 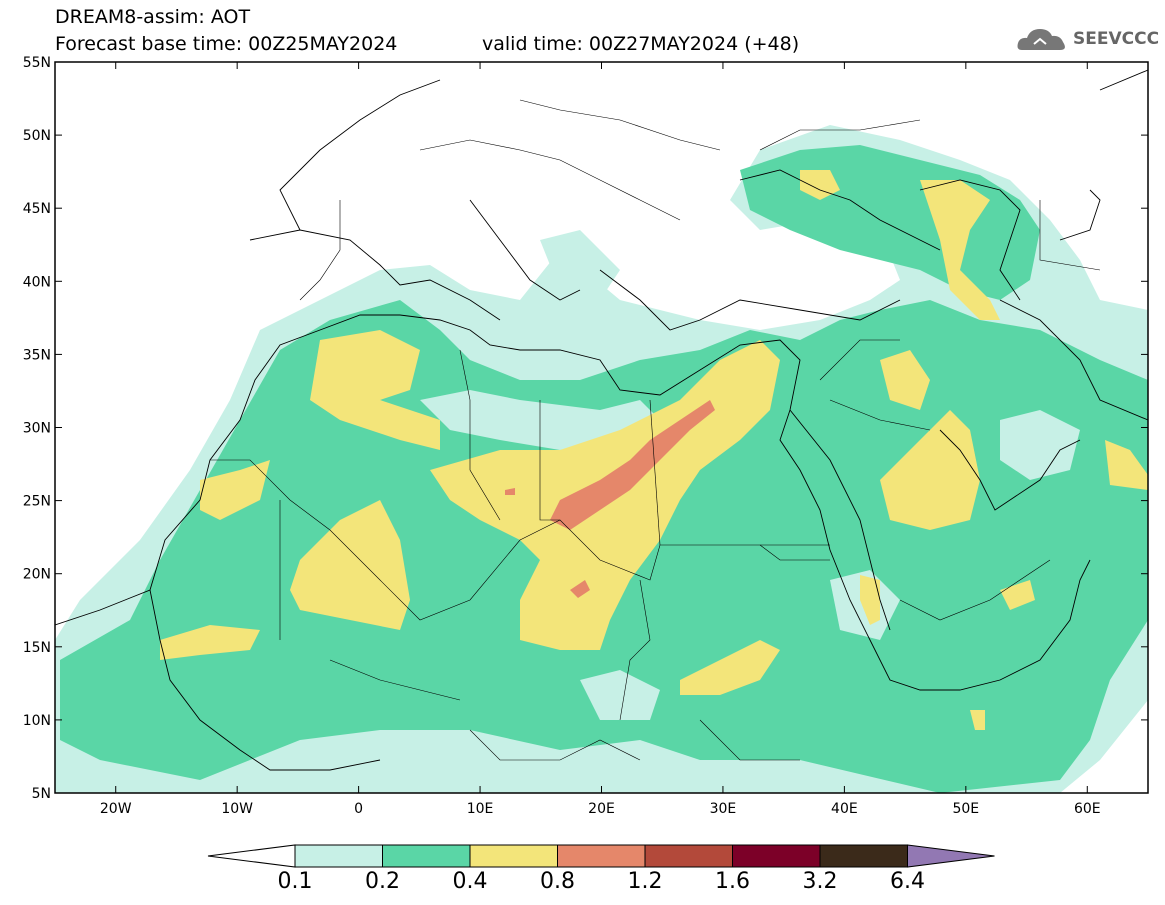 What do you see at coordinates (116, 809) in the screenshot?
I see `lon-tick-label: 20W` at bounding box center [116, 809].